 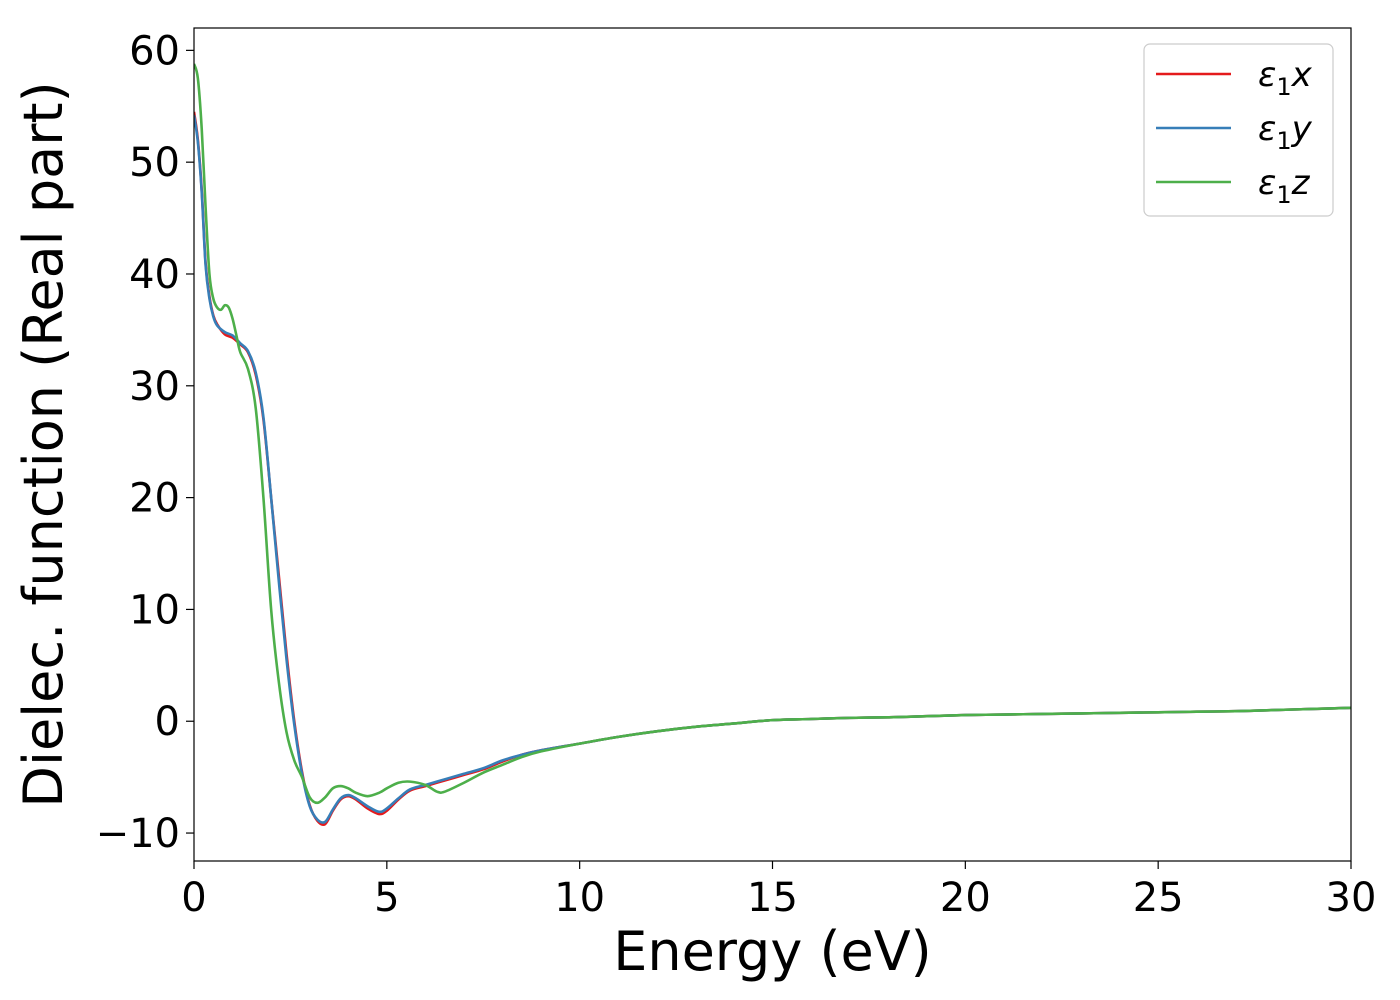 I want to click on y-tick-label: 10, so click(x=154, y=610).